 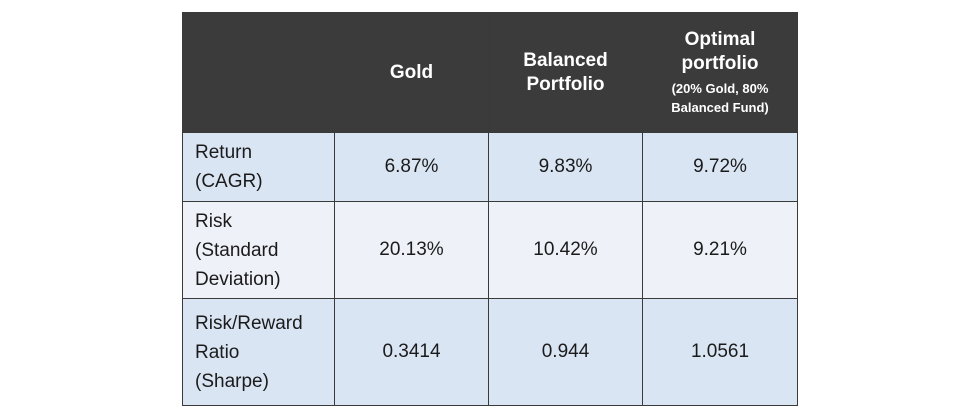 I want to click on row-label-risk: Risk (Standard Deviation), so click(x=258, y=250).